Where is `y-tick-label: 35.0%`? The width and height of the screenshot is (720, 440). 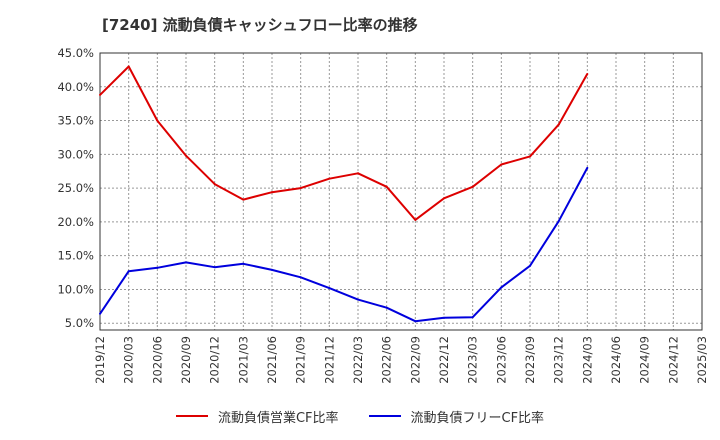 y-tick-label: 35.0% is located at coordinates (75, 121).